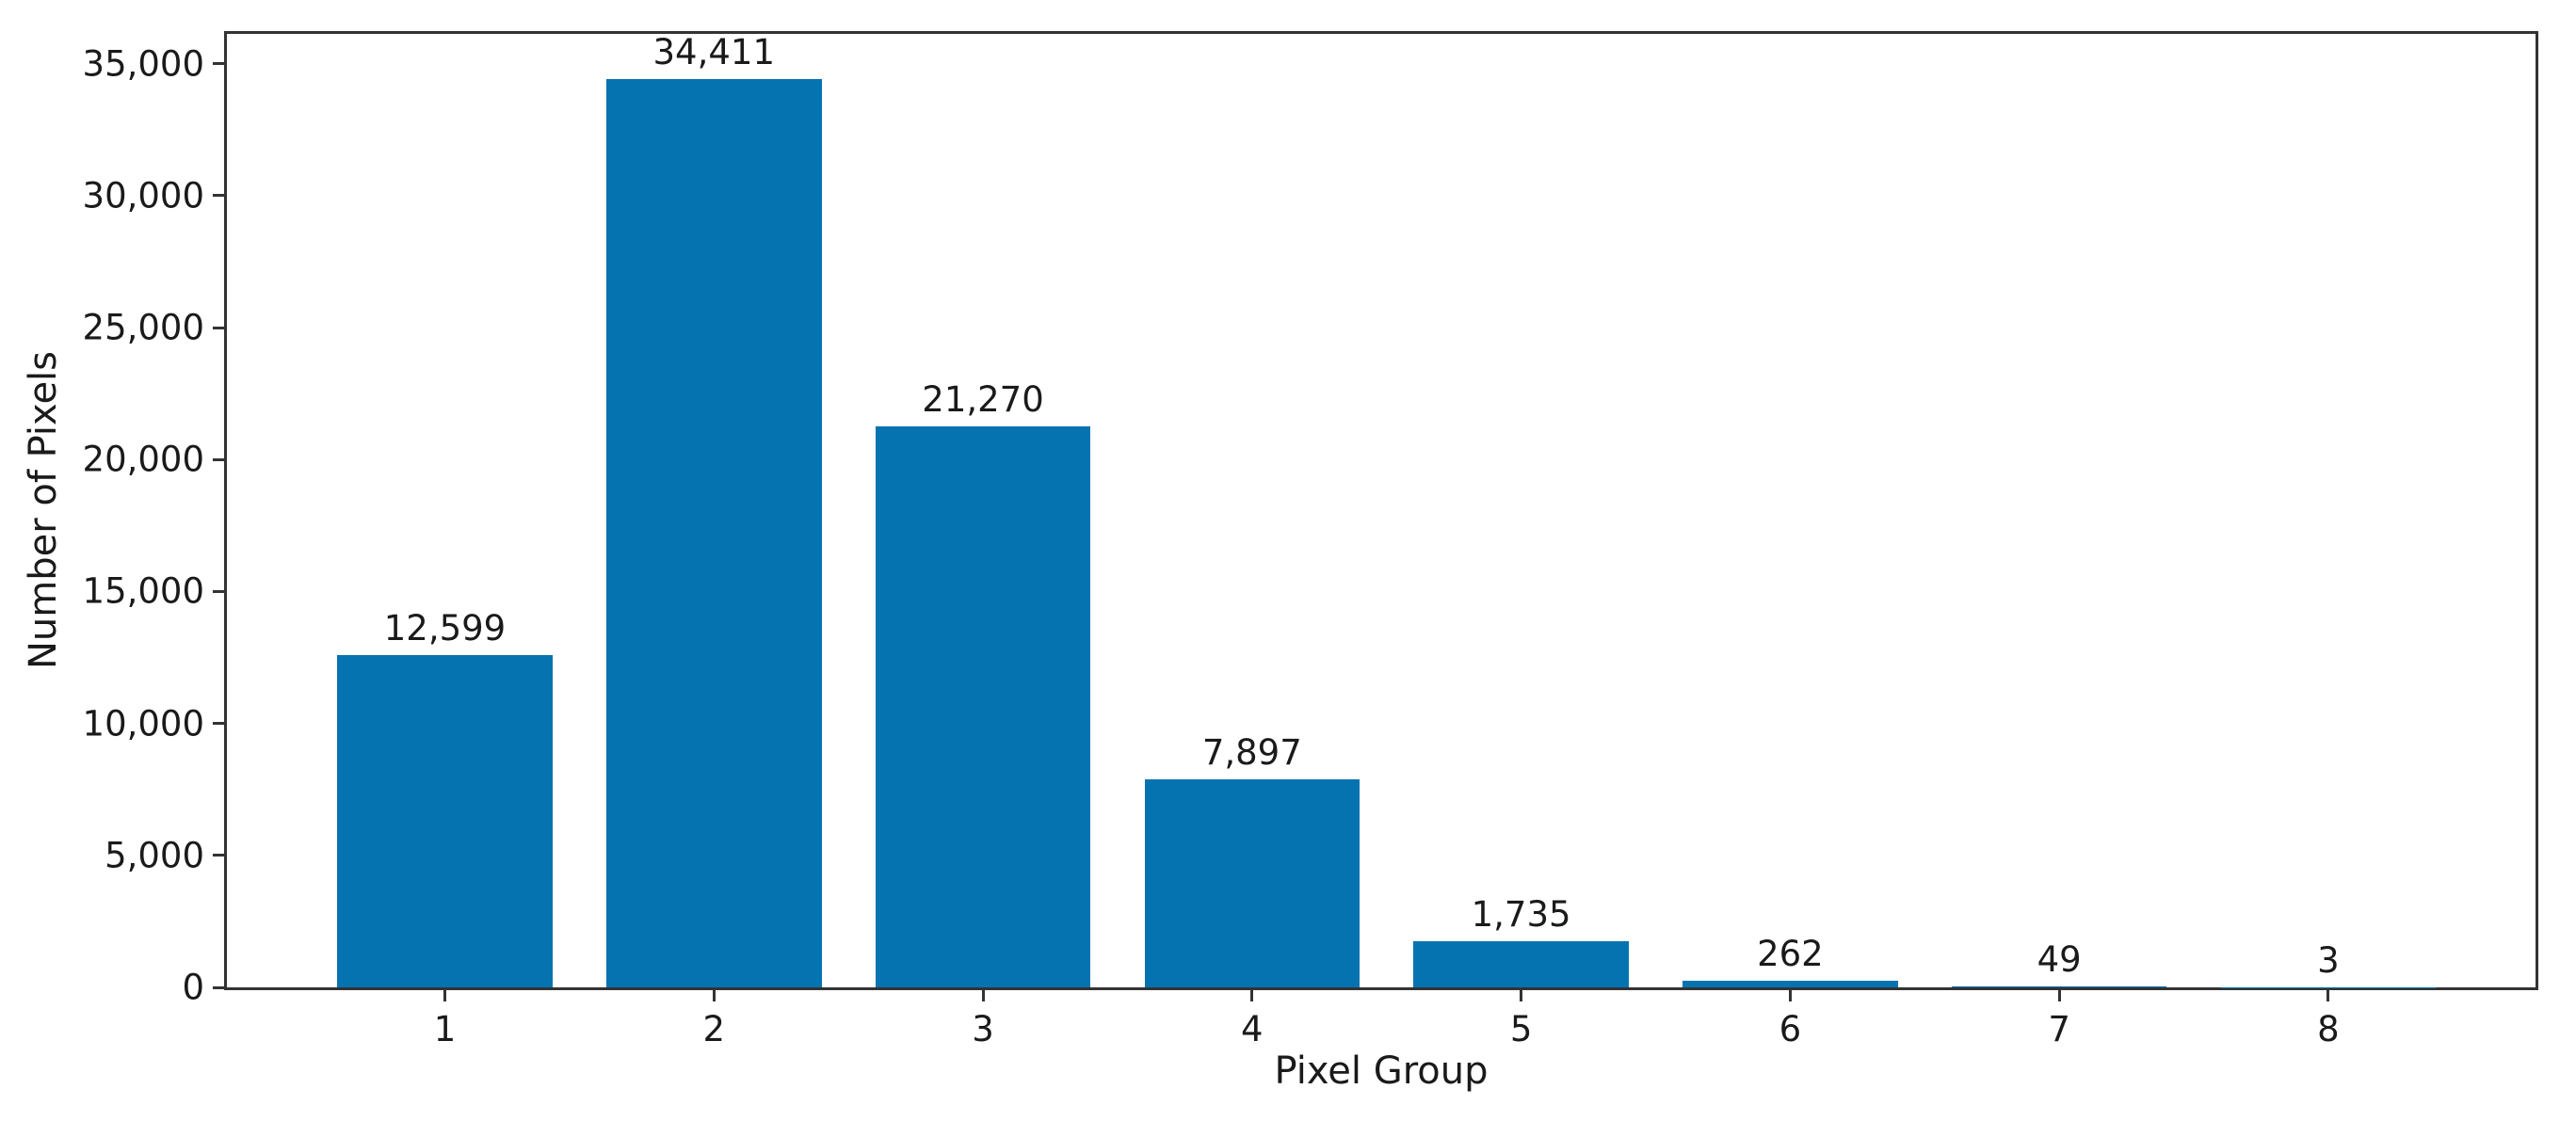 The image size is (2576, 1121). I want to click on x-tick-label: 1, so click(445, 1029).